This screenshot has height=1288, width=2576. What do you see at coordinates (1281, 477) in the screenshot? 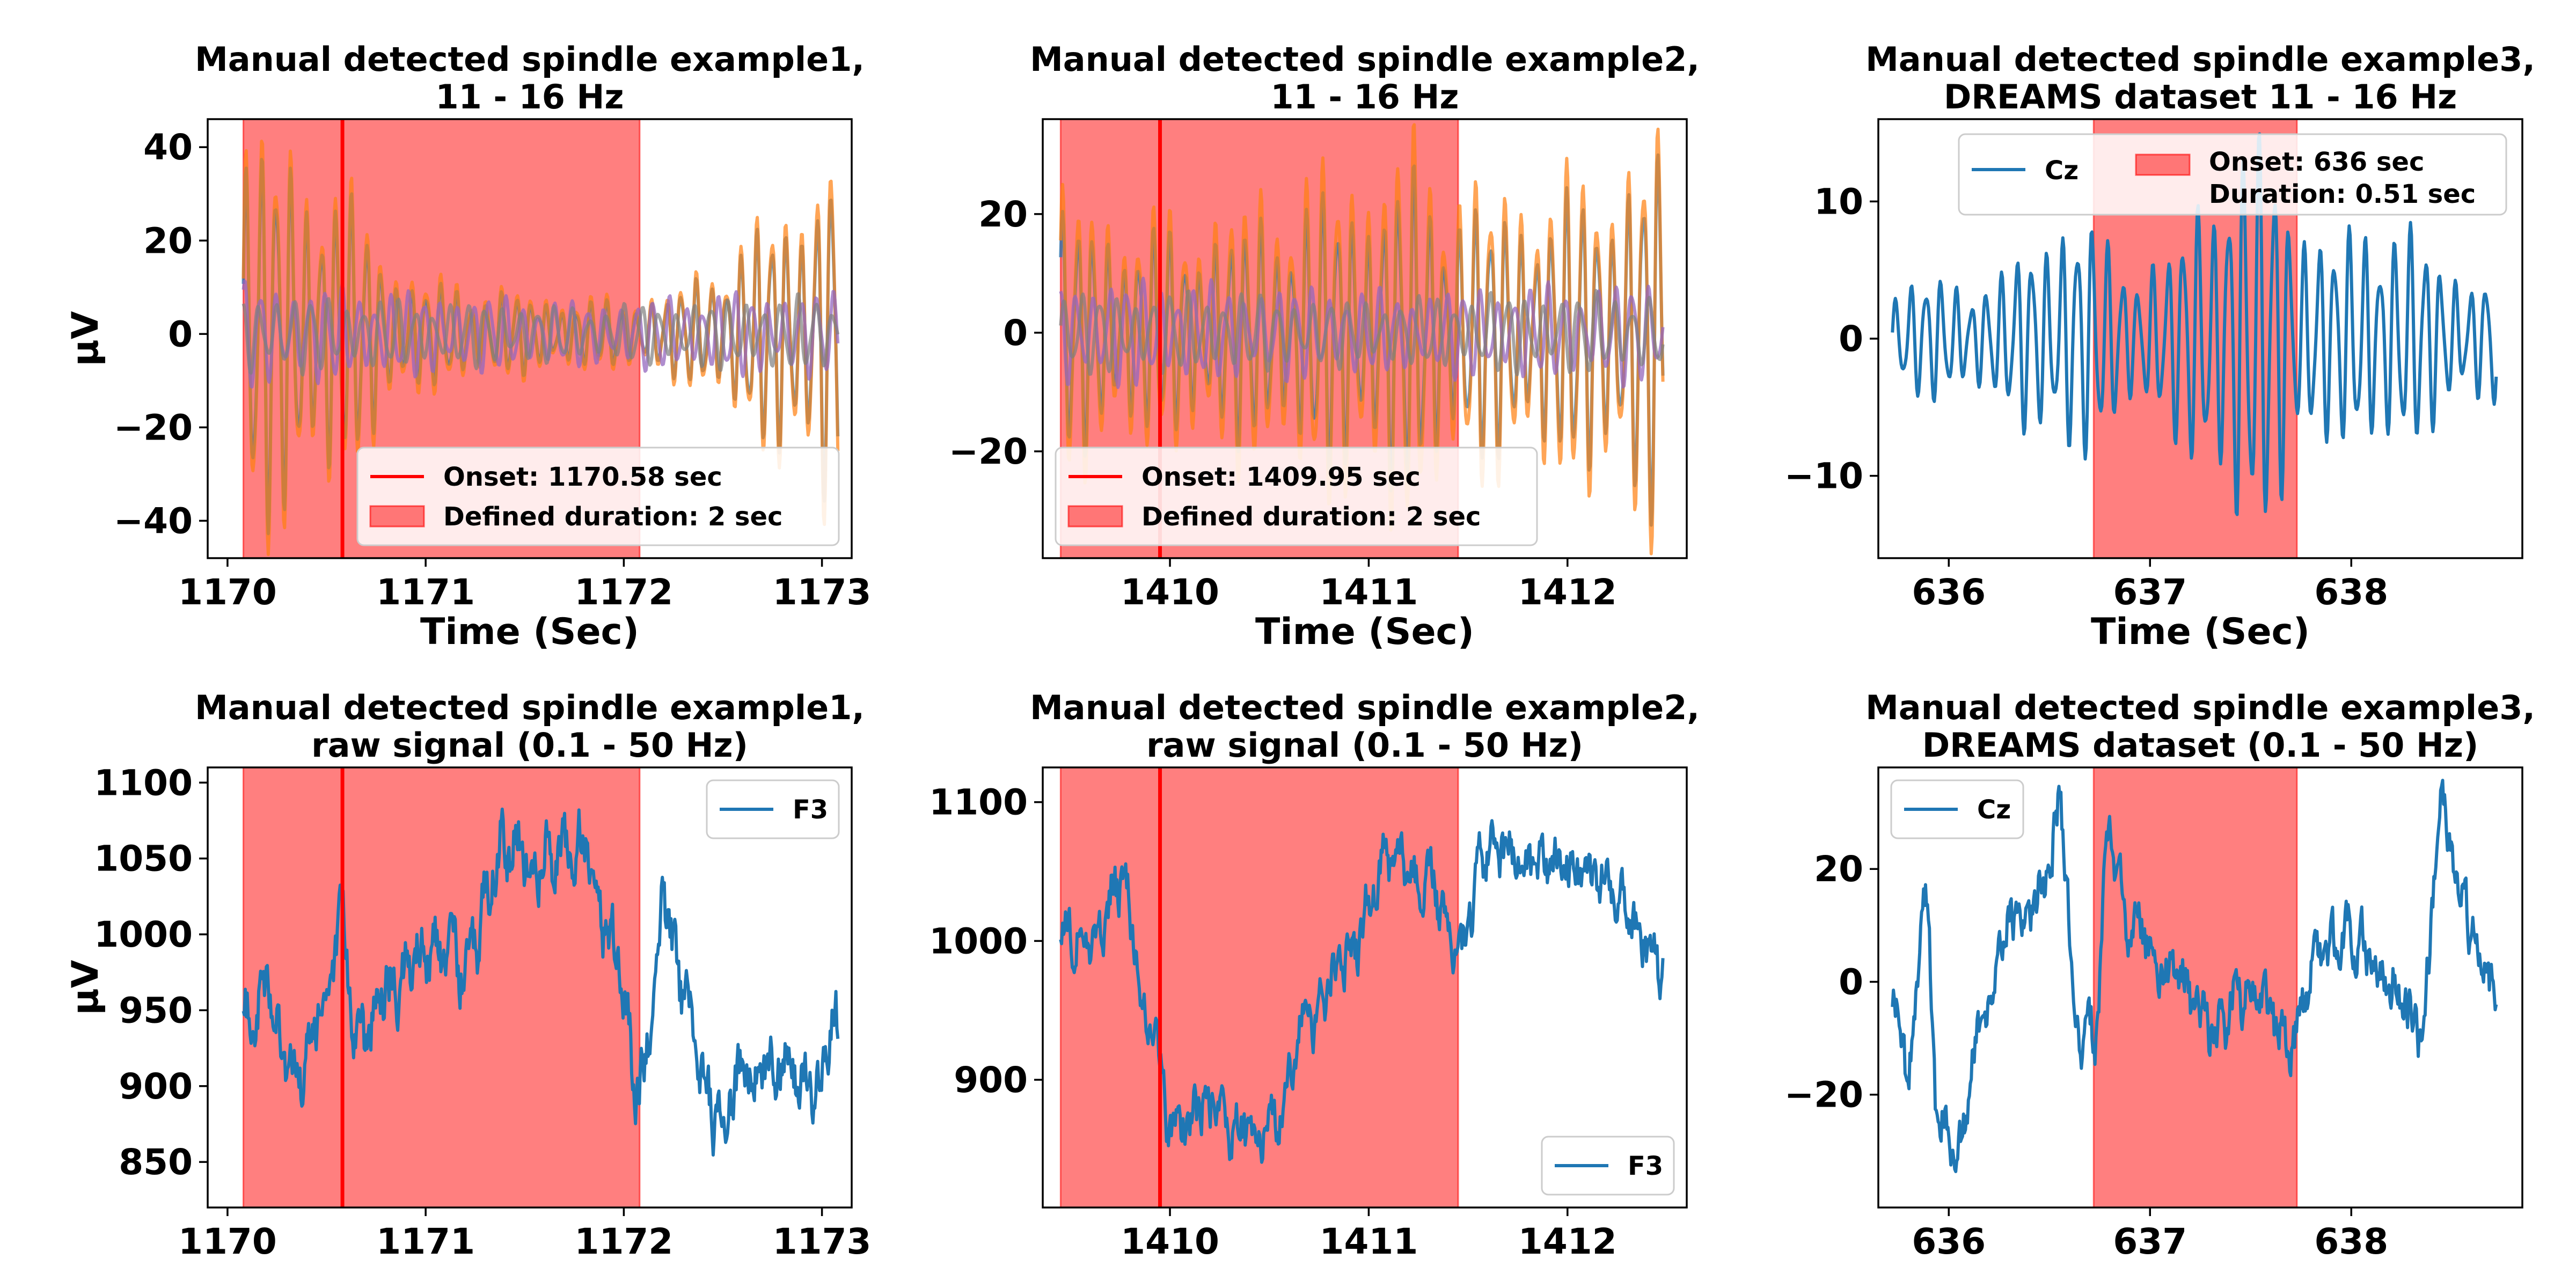
I see `legend-label: Onset: 1409.95 sec` at bounding box center [1281, 477].